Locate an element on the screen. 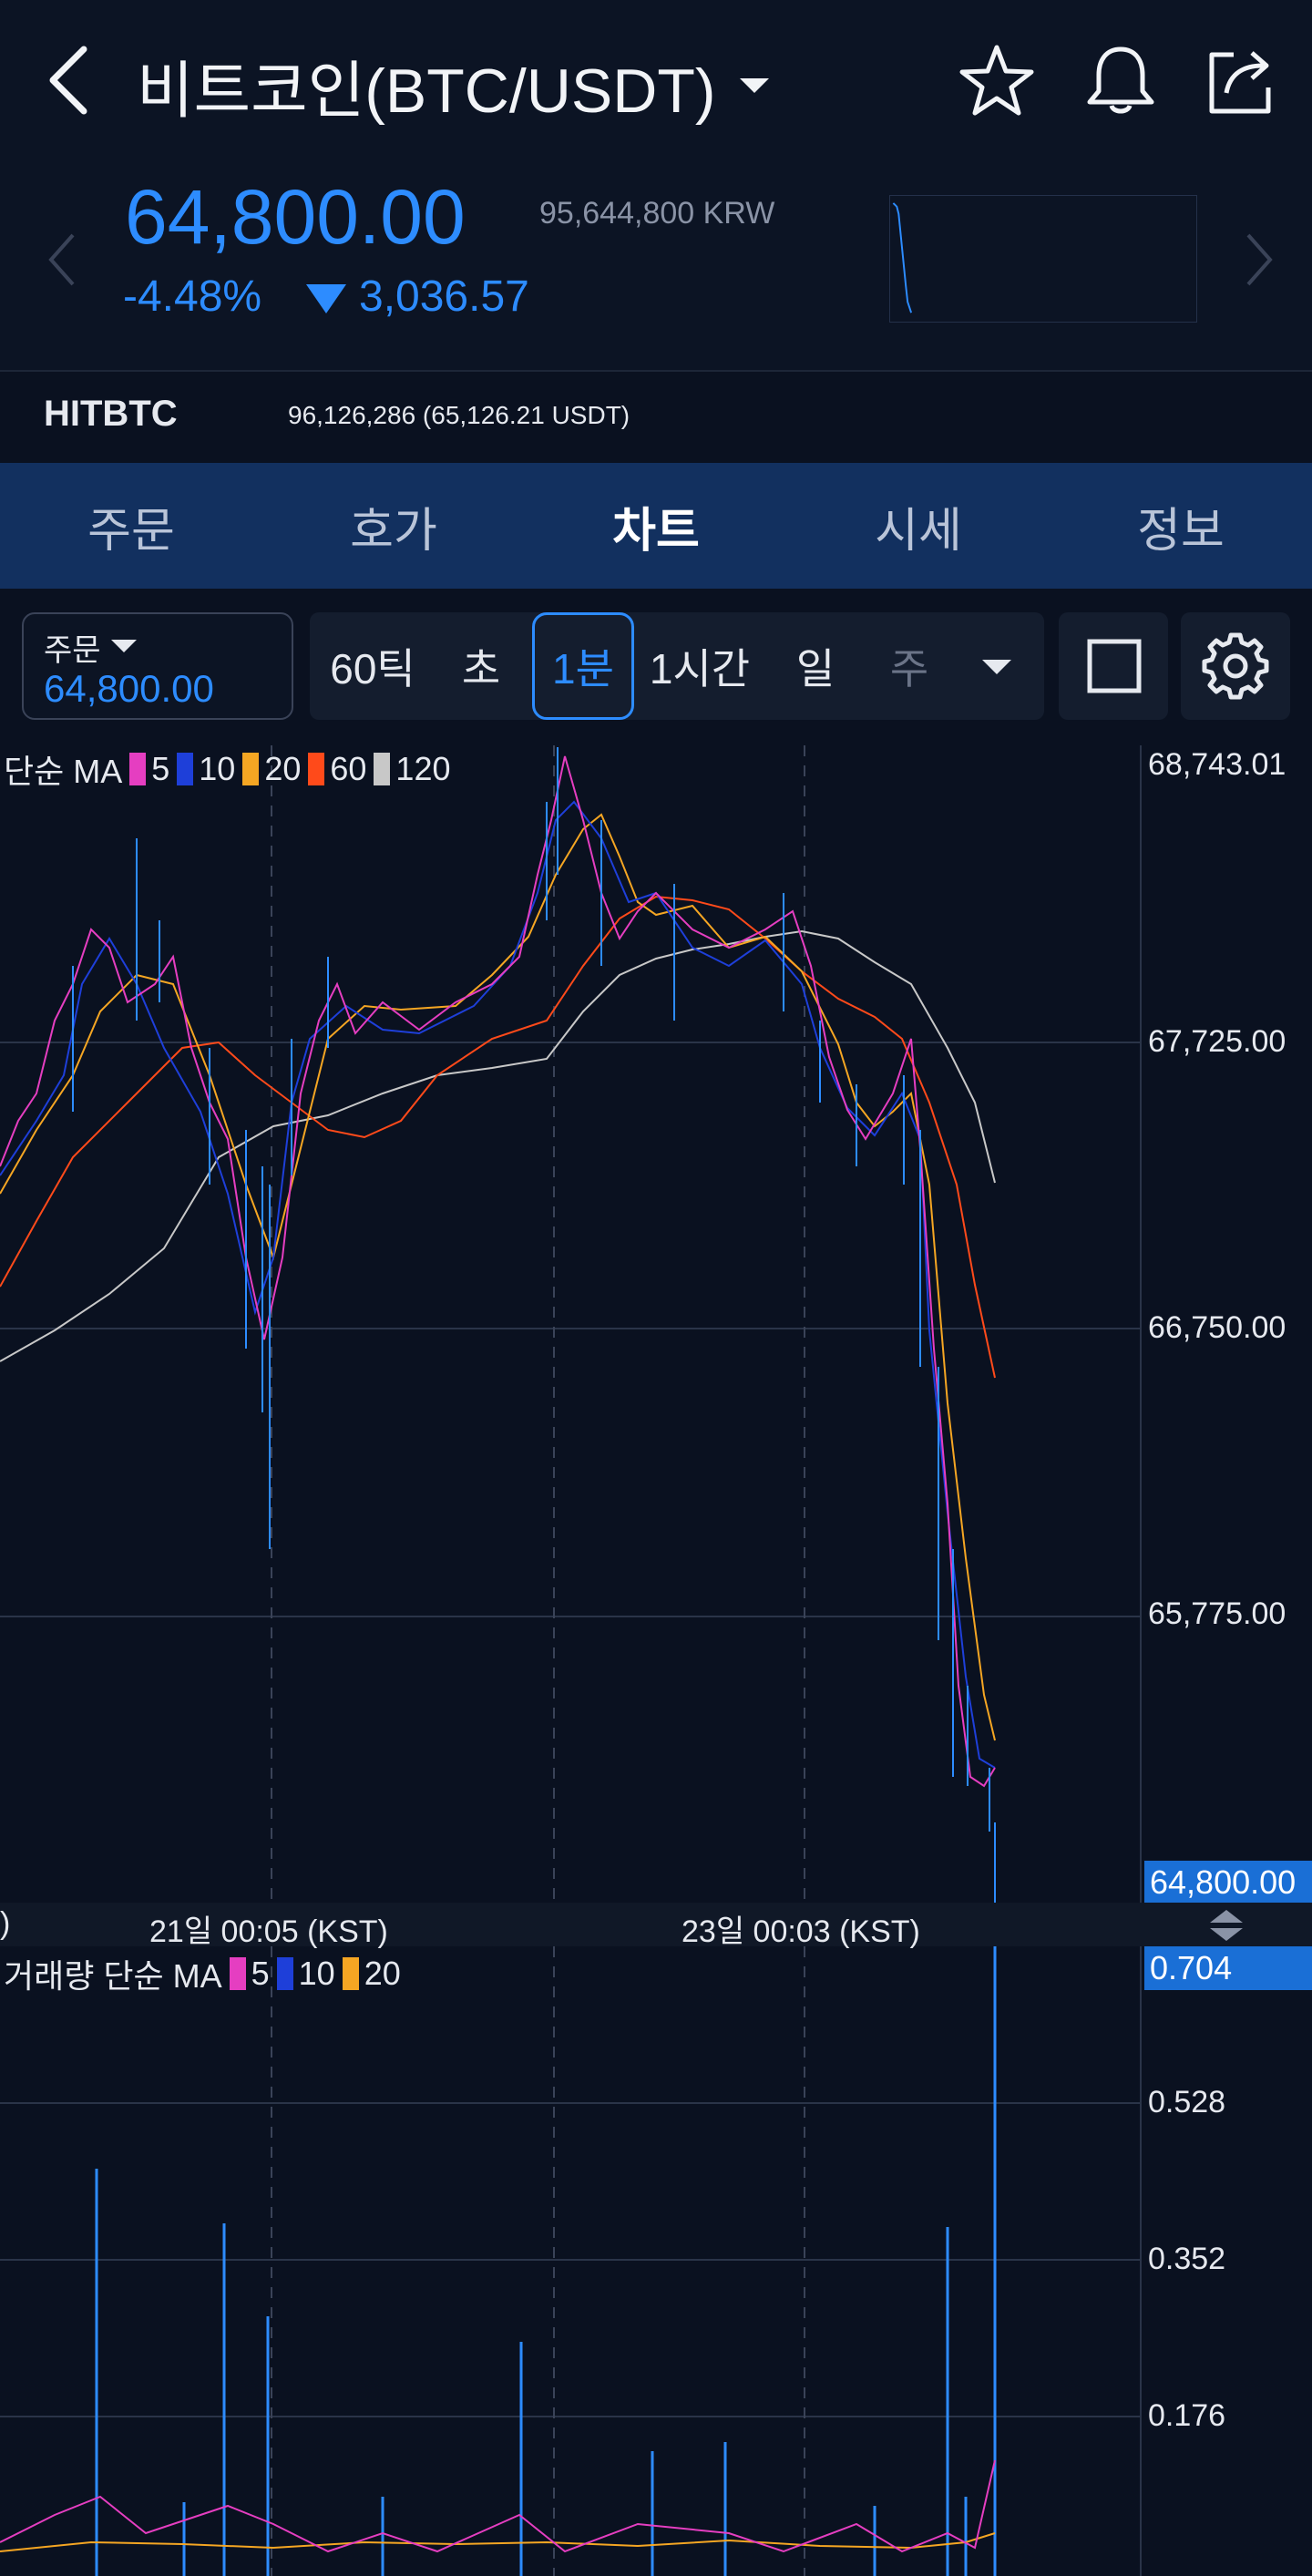 This screenshot has width=1312, height=2576. fullscreen-button is located at coordinates (1113, 666).